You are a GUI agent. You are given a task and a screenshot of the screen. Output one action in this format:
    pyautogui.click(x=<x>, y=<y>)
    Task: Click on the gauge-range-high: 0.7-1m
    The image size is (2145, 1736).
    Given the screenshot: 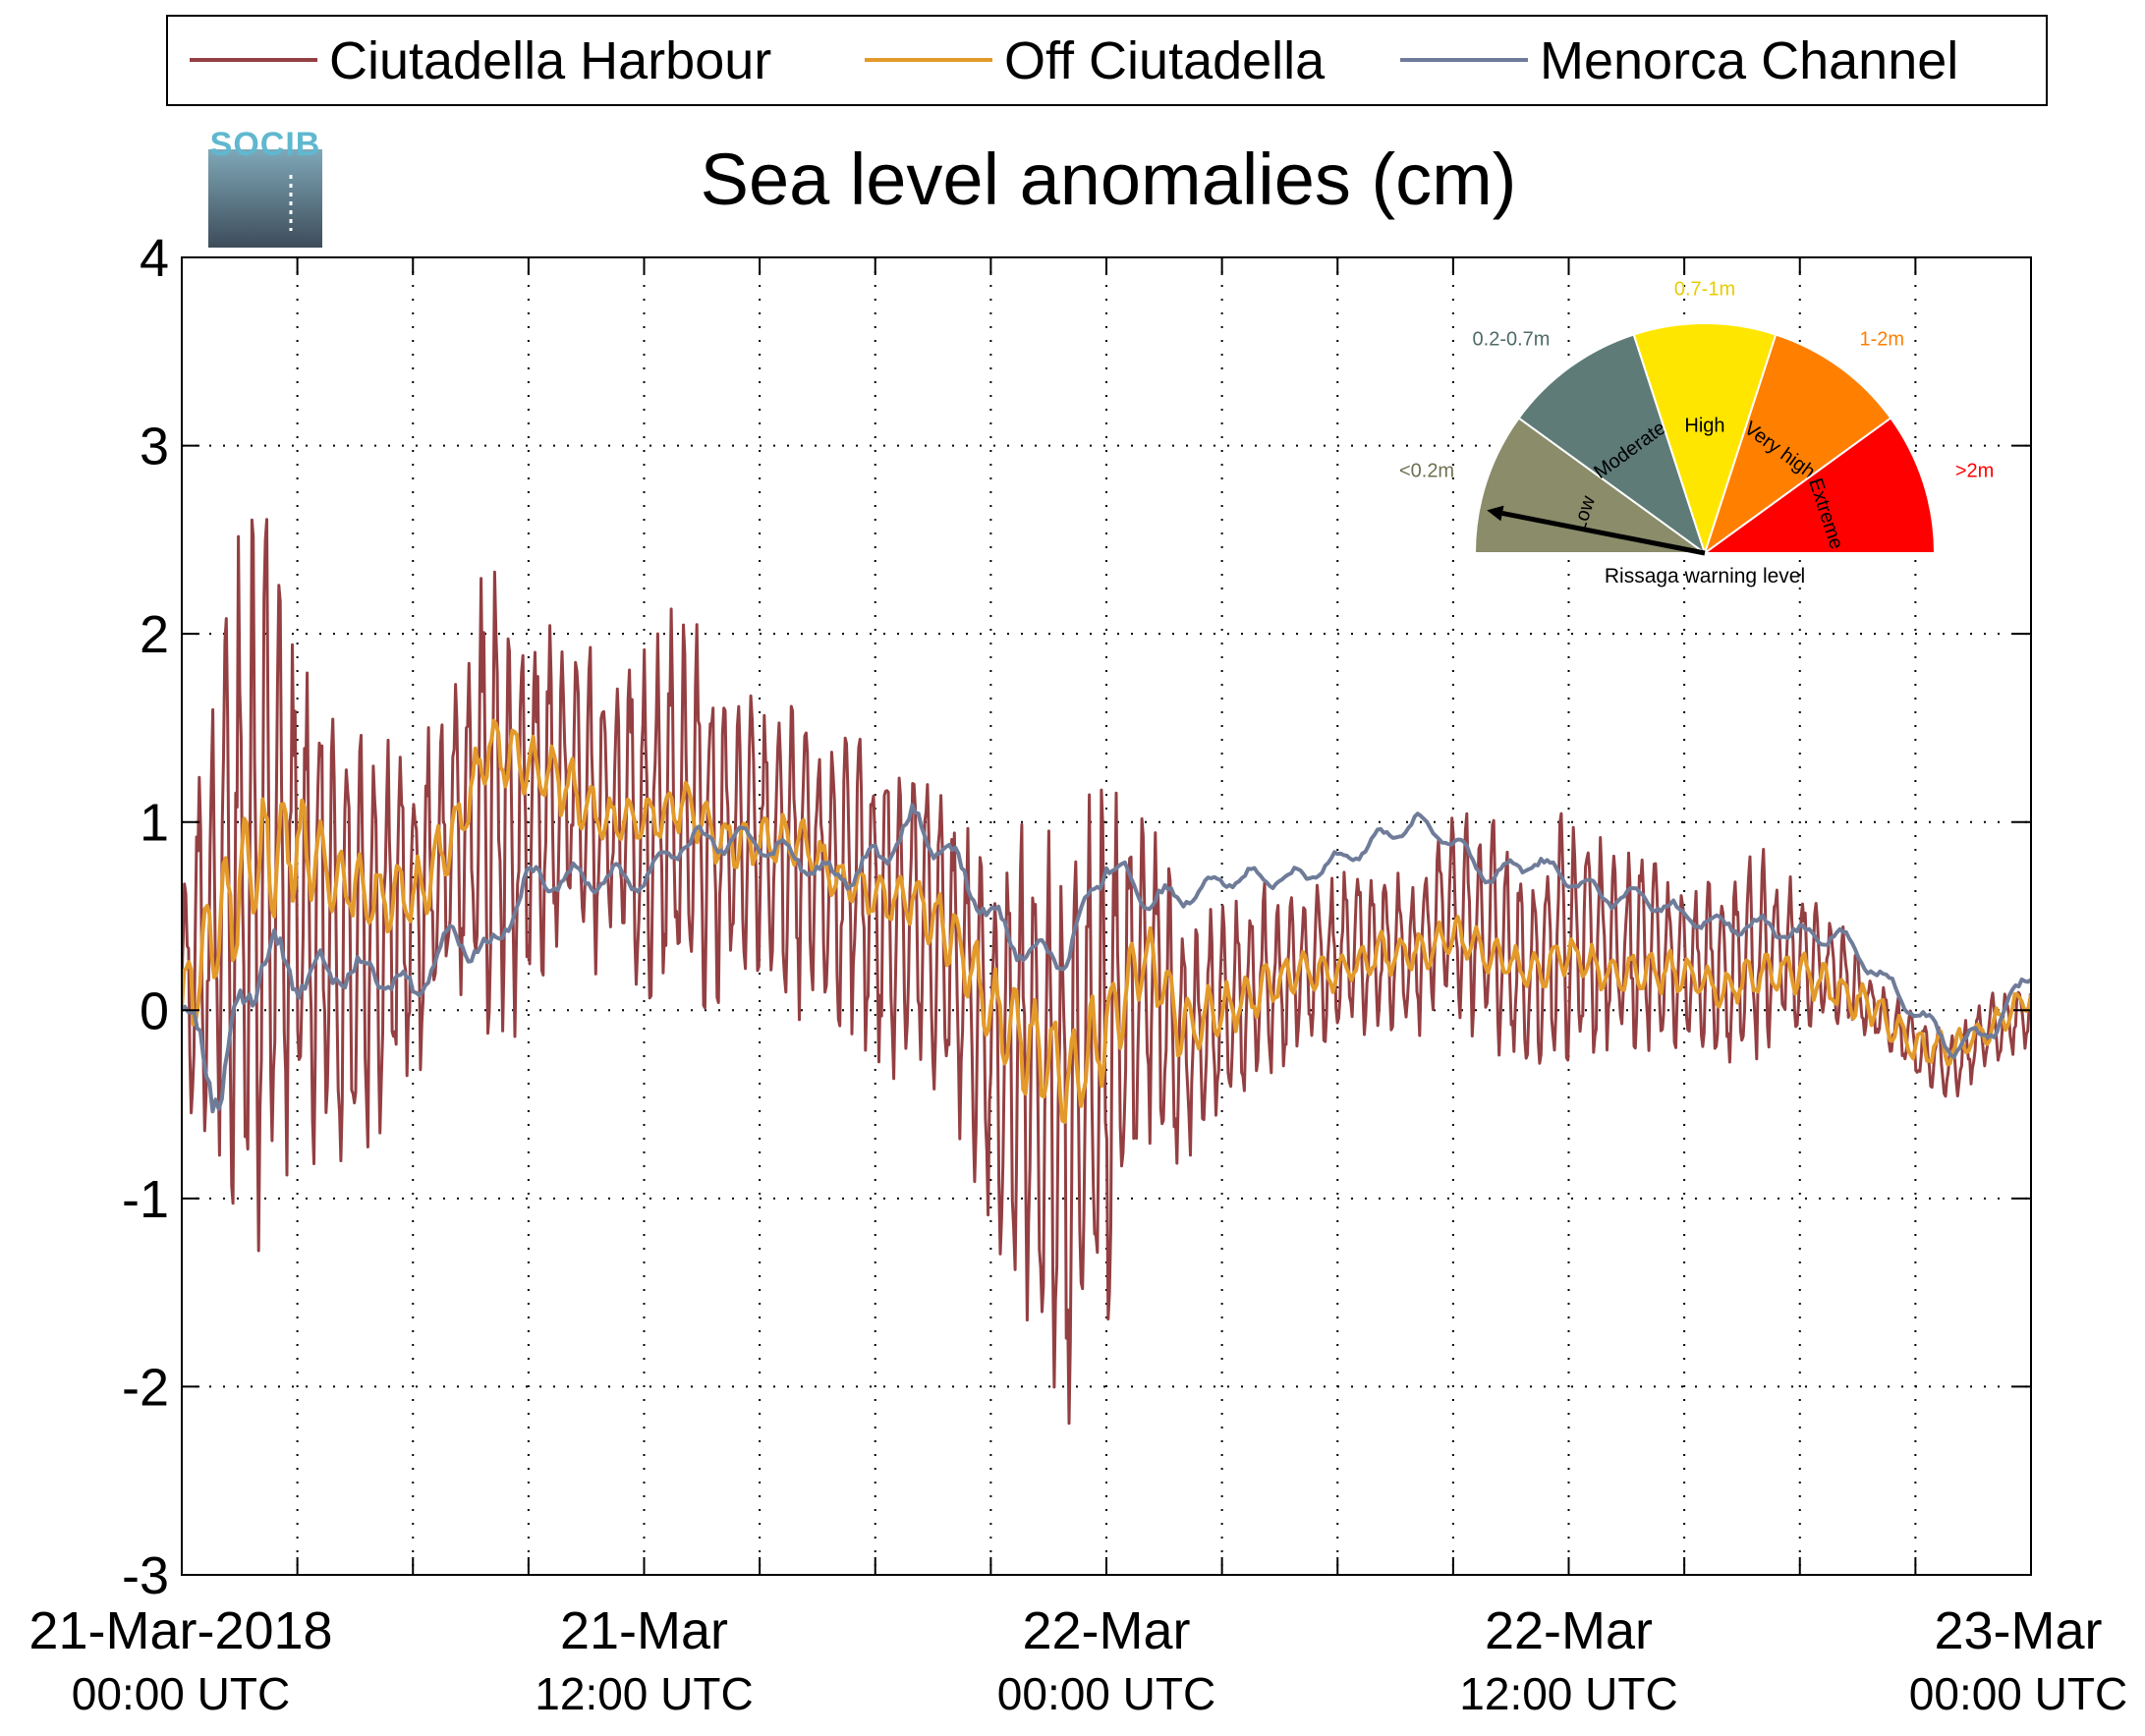 What is the action you would take?
    pyautogui.click(x=1704, y=289)
    